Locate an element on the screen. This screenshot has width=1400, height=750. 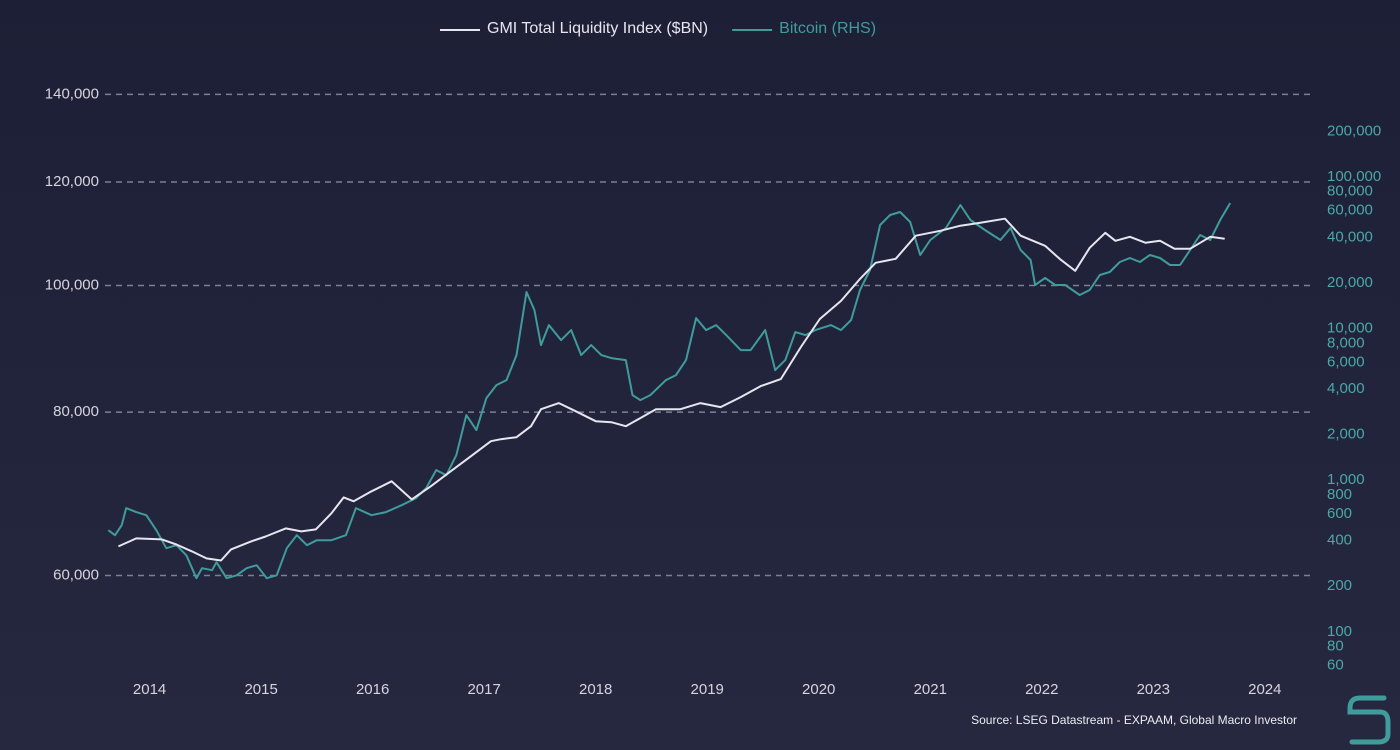
x-tick-label: 2022 is located at coordinates (1041, 689).